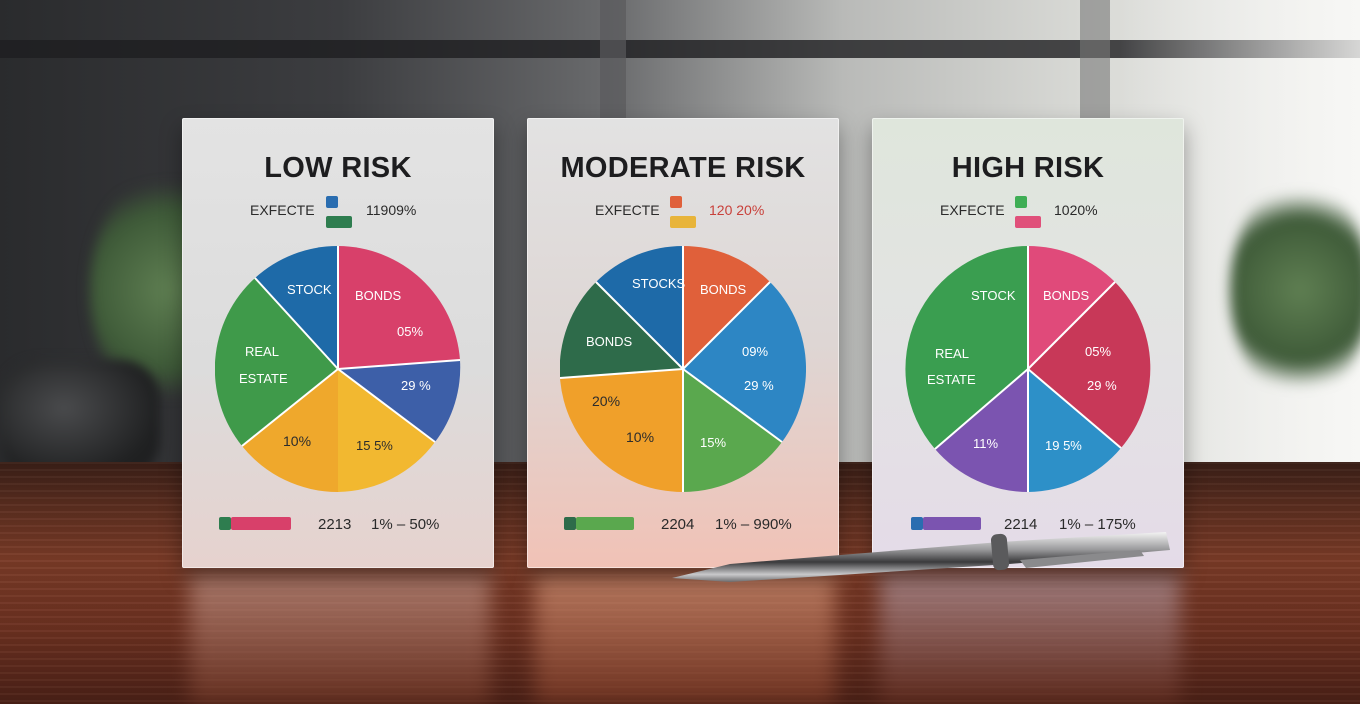 This screenshot has height=704, width=1360. I want to click on ceiling-beam, so click(680, 49).